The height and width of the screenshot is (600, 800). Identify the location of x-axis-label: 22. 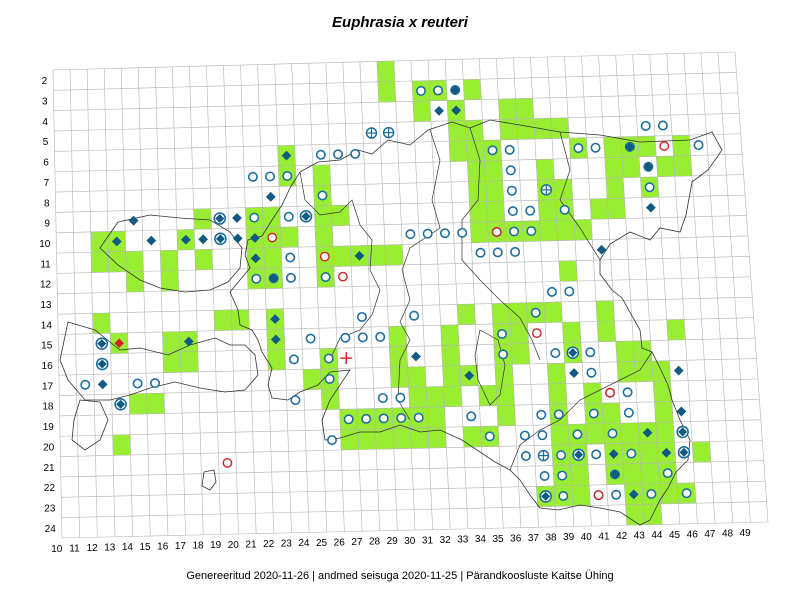
(269, 544).